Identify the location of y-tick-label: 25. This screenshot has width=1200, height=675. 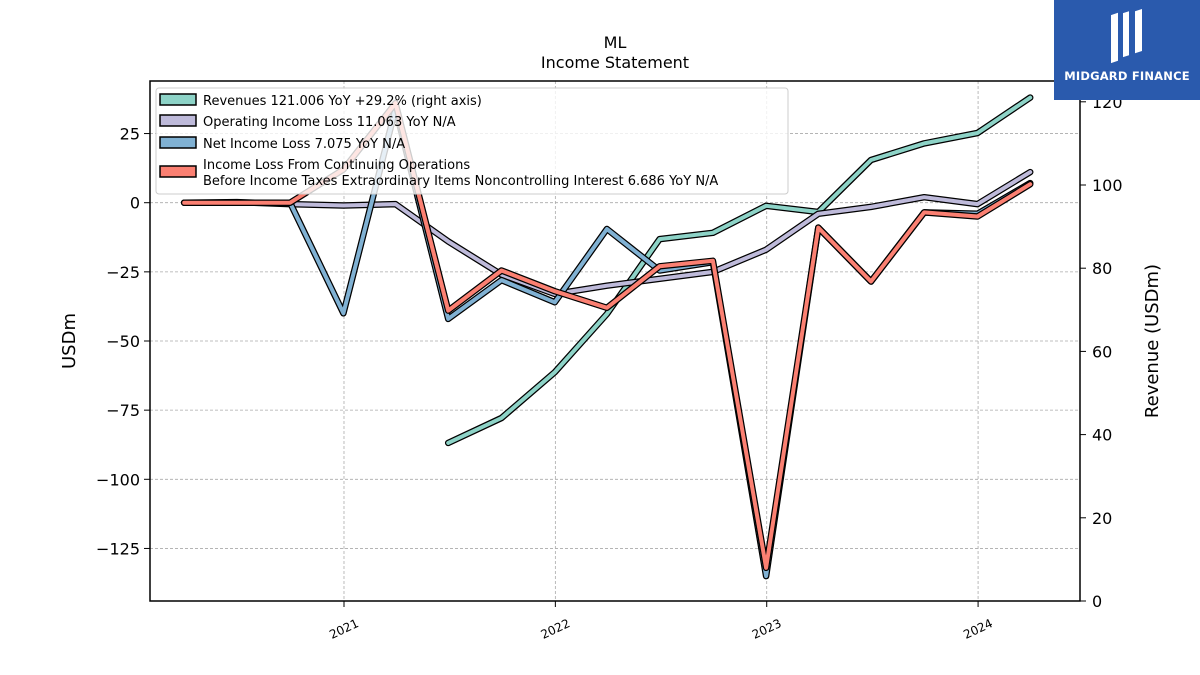
(130, 134).